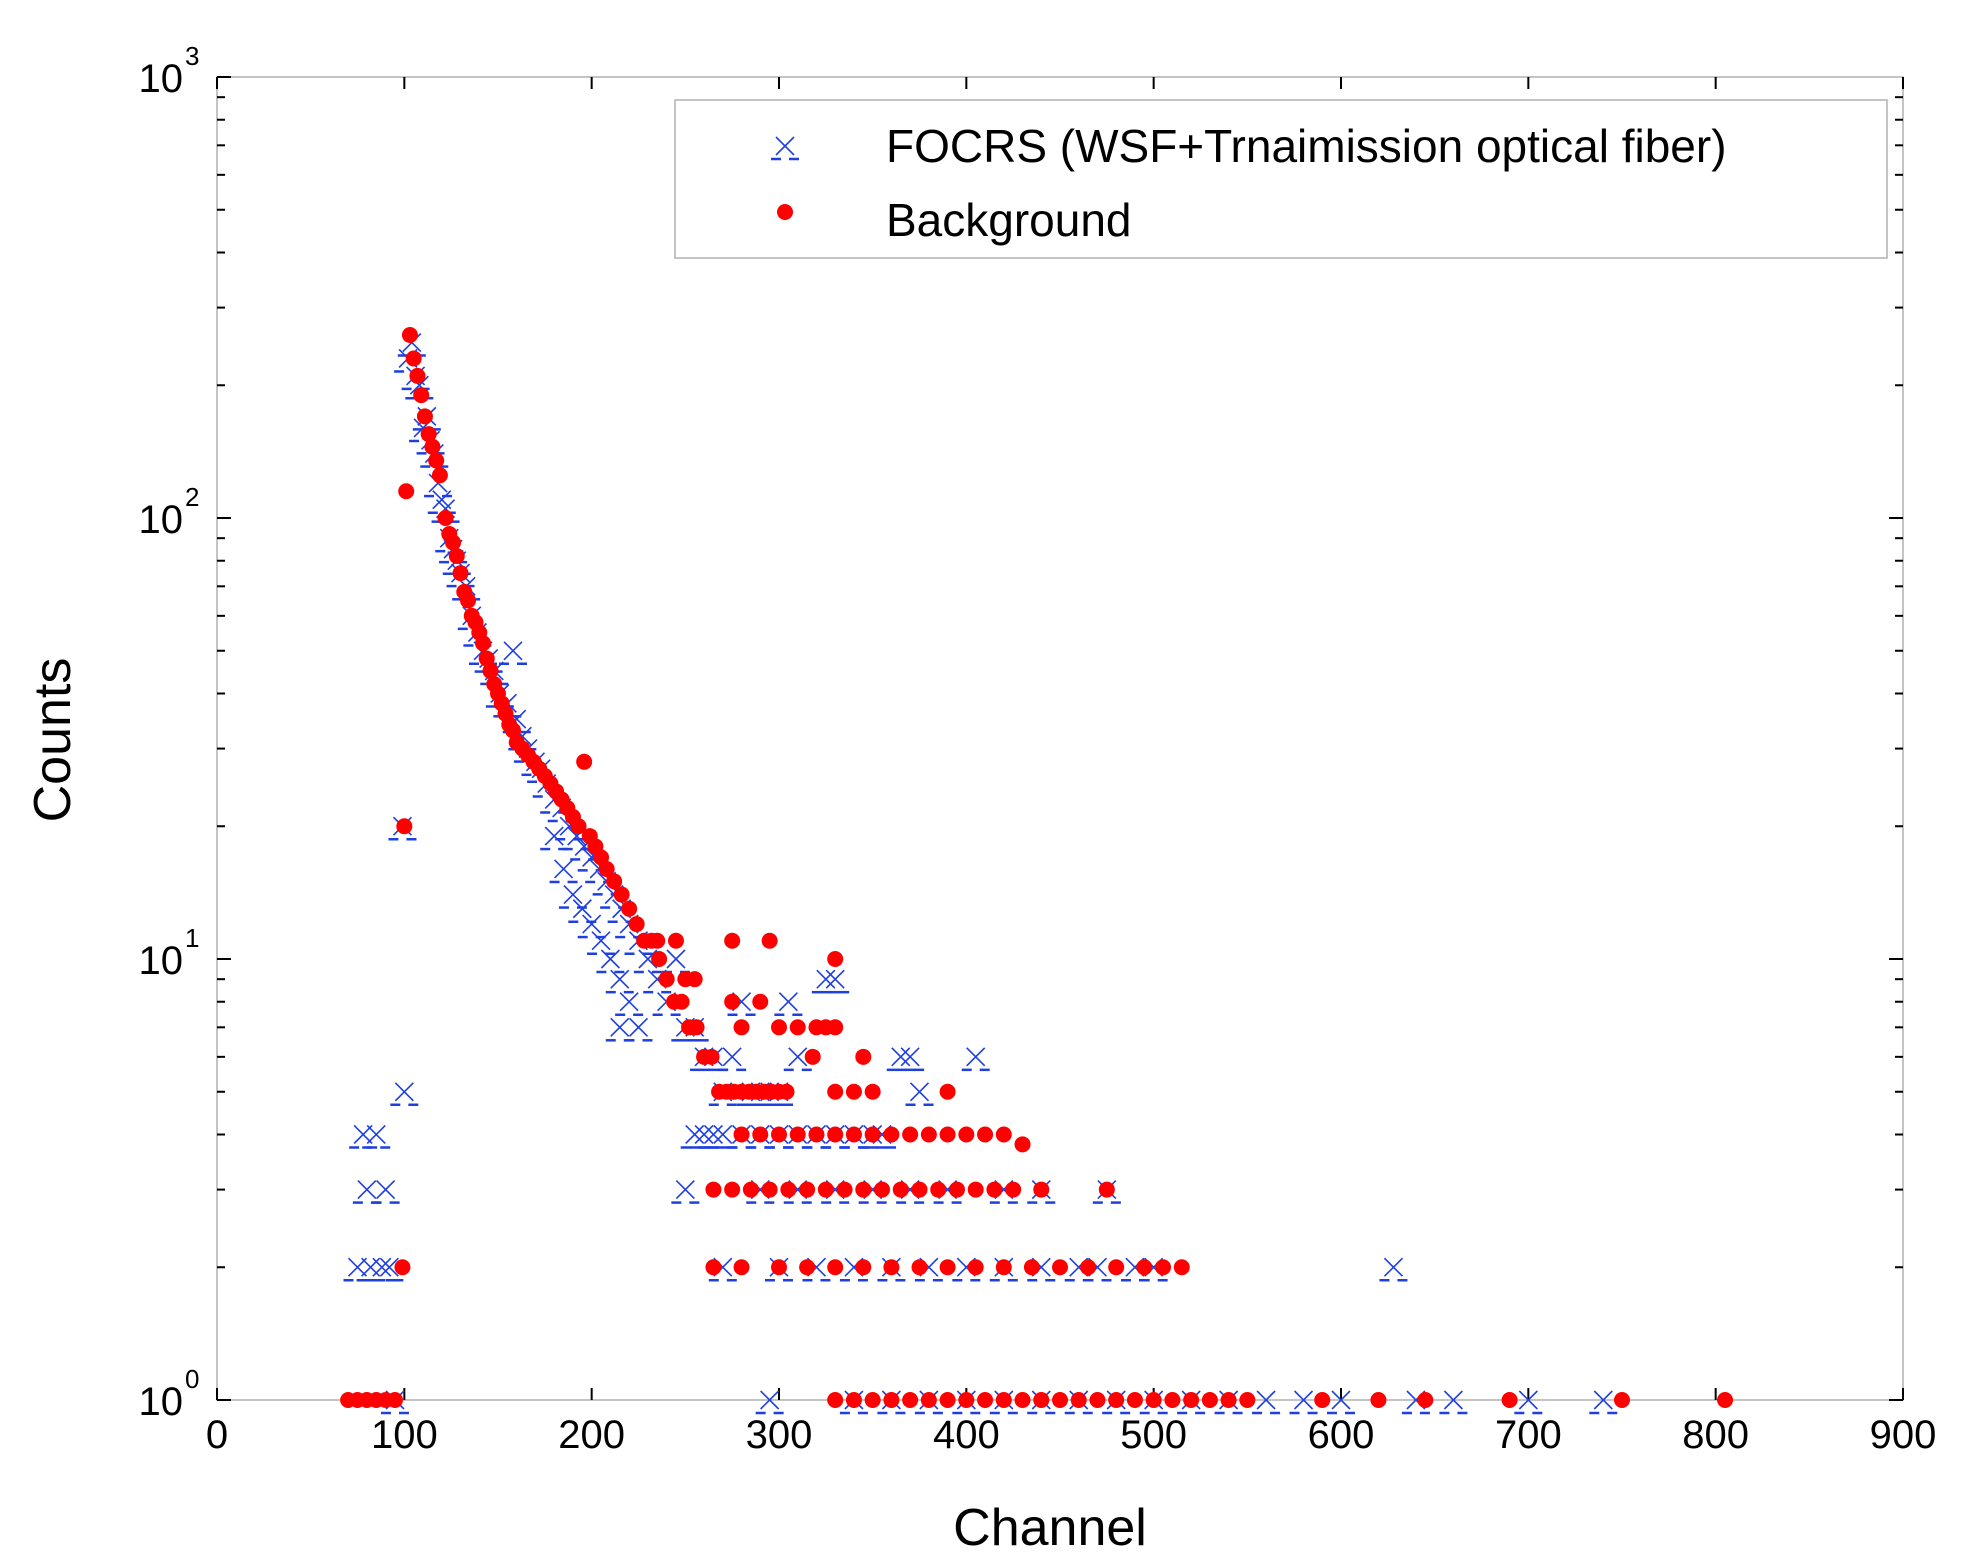  What do you see at coordinates (192, 56) in the screenshot?
I see `y-tick-exponent: 3` at bounding box center [192, 56].